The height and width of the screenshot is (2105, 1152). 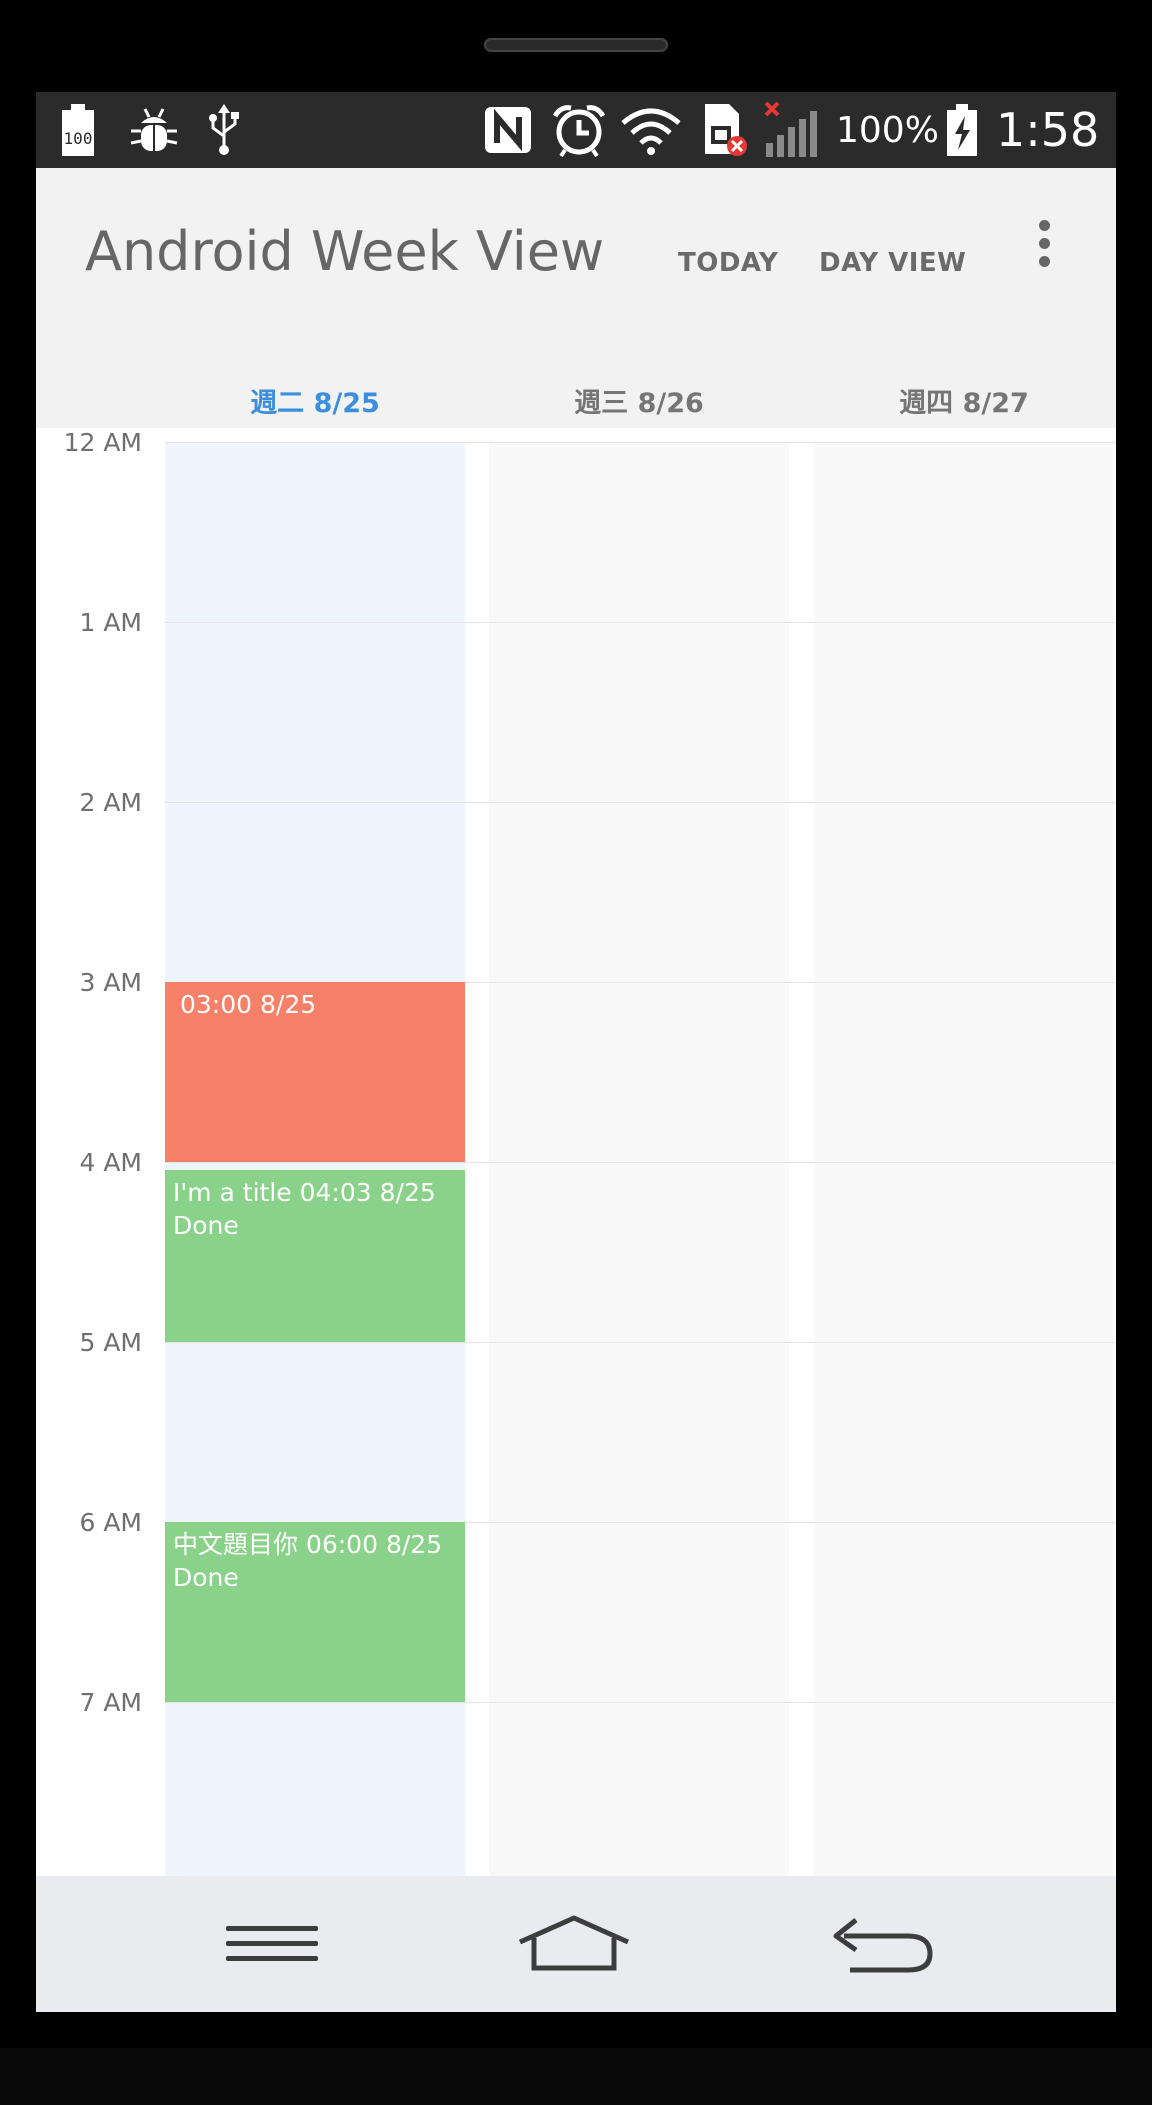 I want to click on hour-label: 2 AM, so click(x=110, y=802).